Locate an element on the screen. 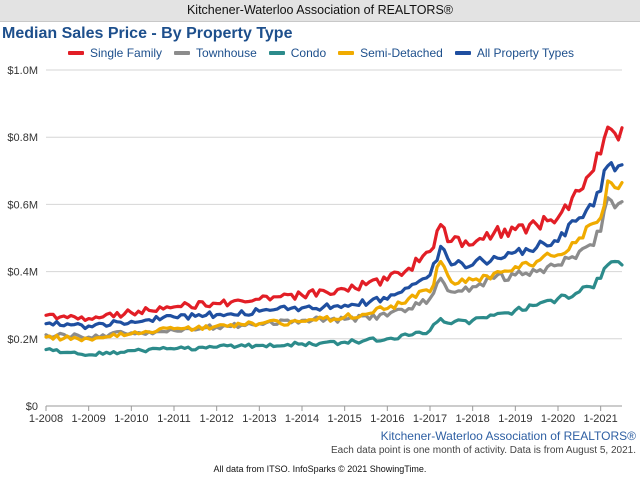  x-tick-label: 1-2008 is located at coordinates (46, 419).